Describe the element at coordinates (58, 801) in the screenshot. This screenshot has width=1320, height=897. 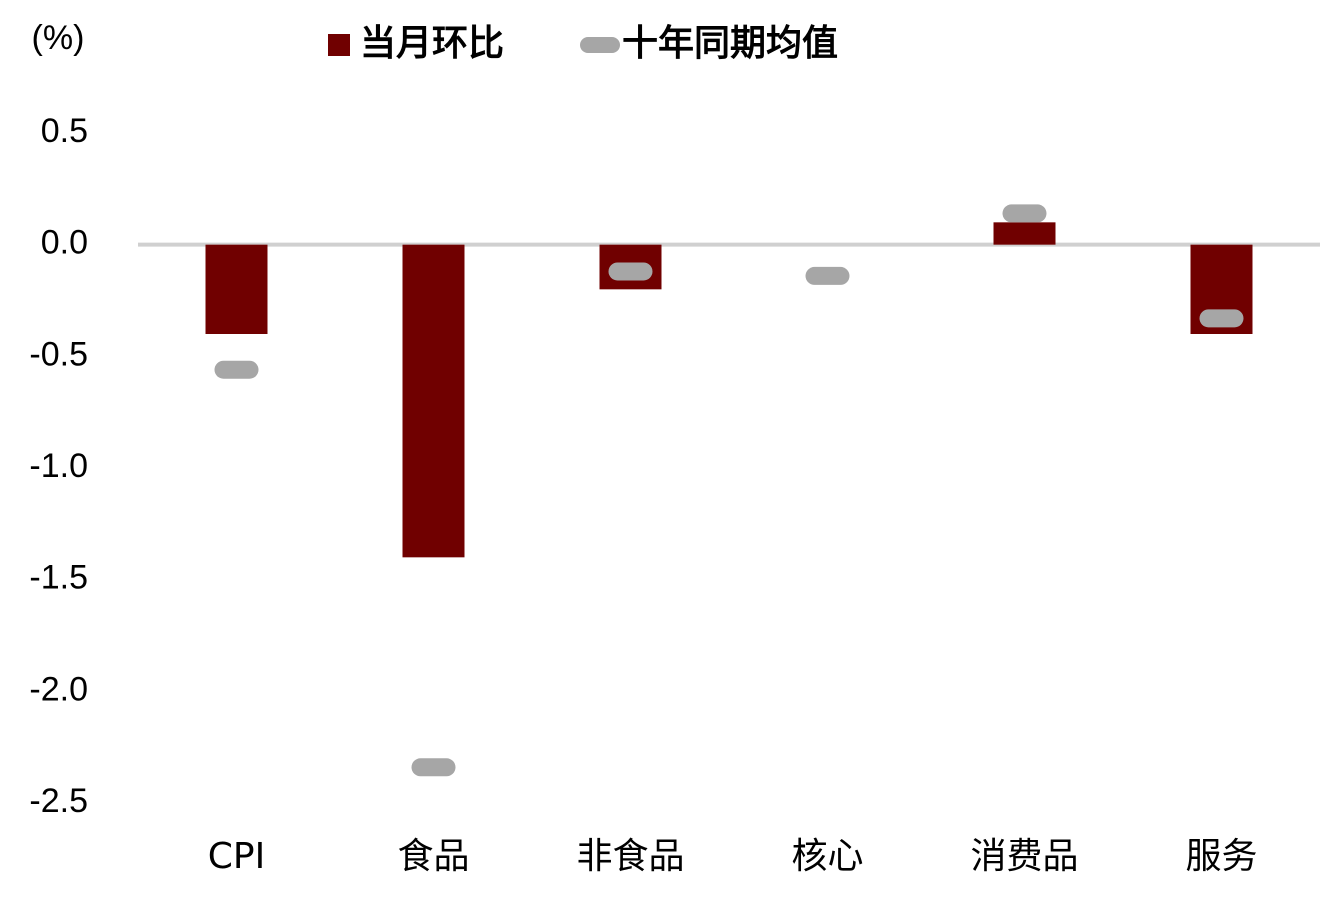
I see `y-tick-label: -2.5` at that location.